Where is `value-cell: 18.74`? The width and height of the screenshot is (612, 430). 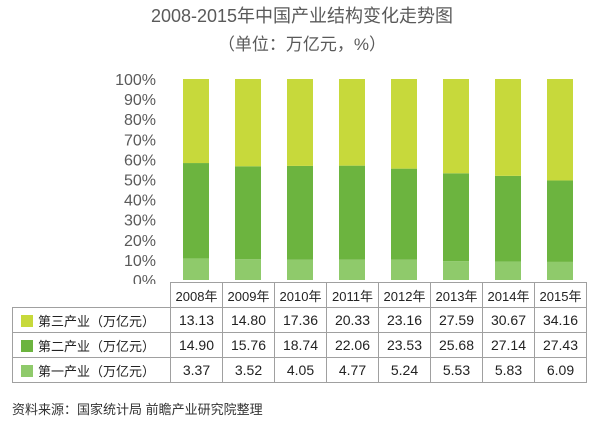
value-cell: 18.74 is located at coordinates (300, 345).